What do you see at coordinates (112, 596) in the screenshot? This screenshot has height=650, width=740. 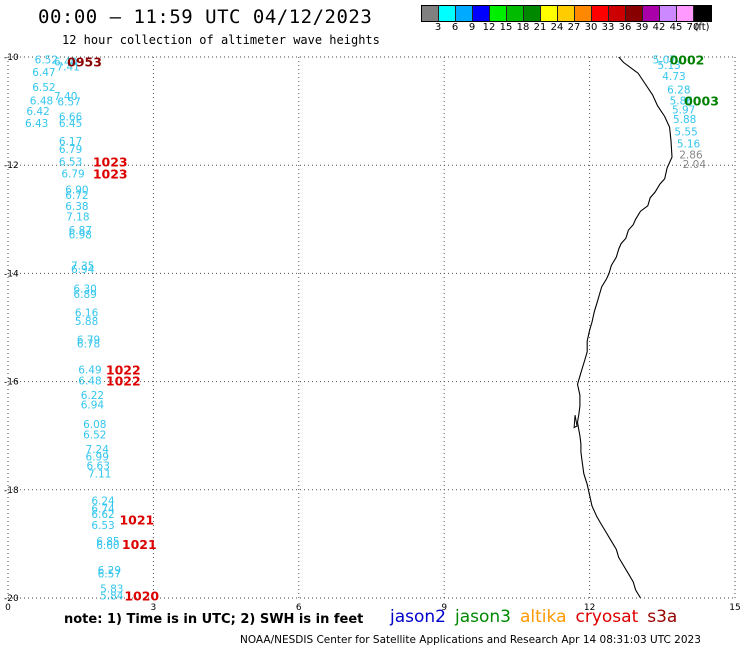 I see `wave-height-value: 5.84` at bounding box center [112, 596].